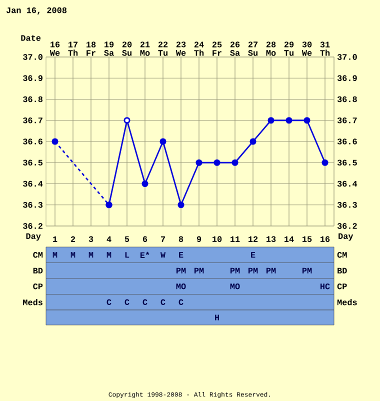  Describe the element at coordinates (235, 239) in the screenshot. I see `x-tick-label: 11` at that location.